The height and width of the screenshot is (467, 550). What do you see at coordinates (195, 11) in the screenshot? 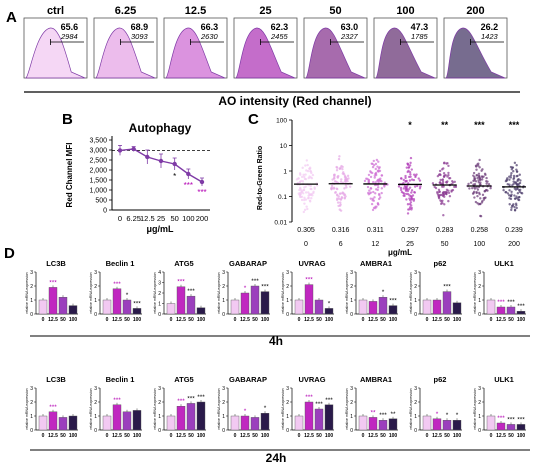
I see `histogram-label: 12.5` at bounding box center [195, 11].